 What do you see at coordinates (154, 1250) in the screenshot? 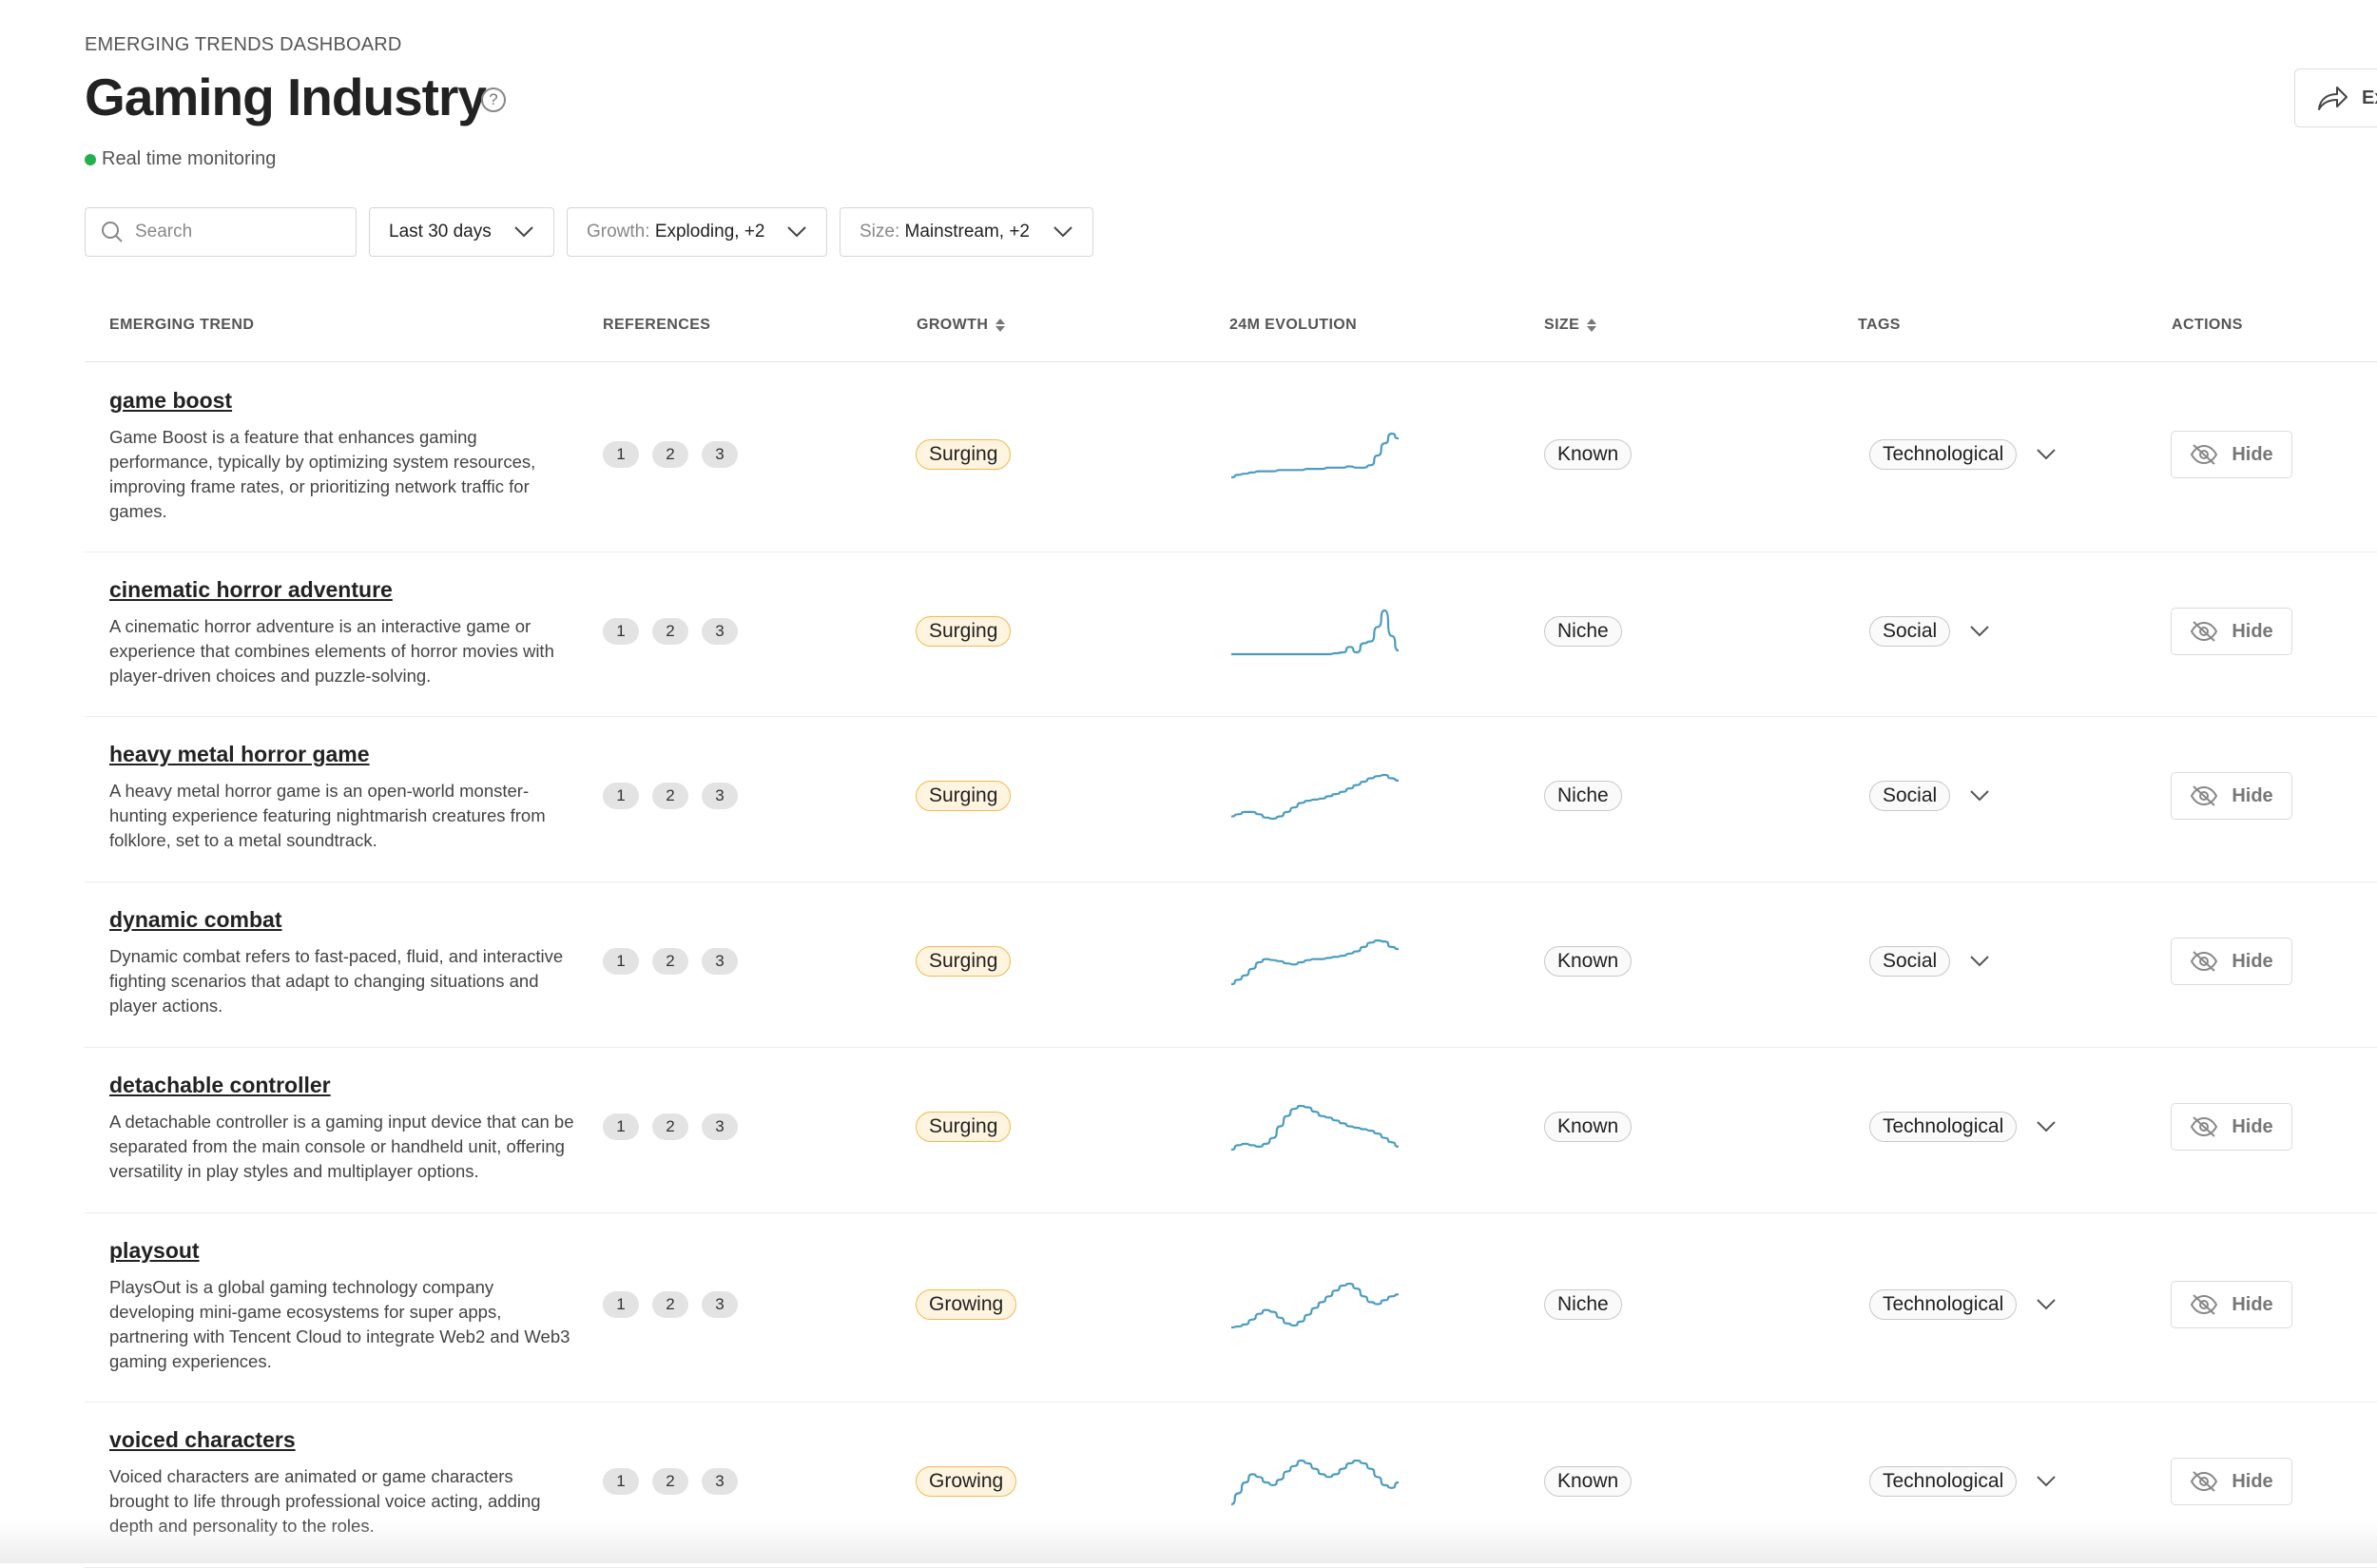
I see `trend-name-link: playsout` at bounding box center [154, 1250].